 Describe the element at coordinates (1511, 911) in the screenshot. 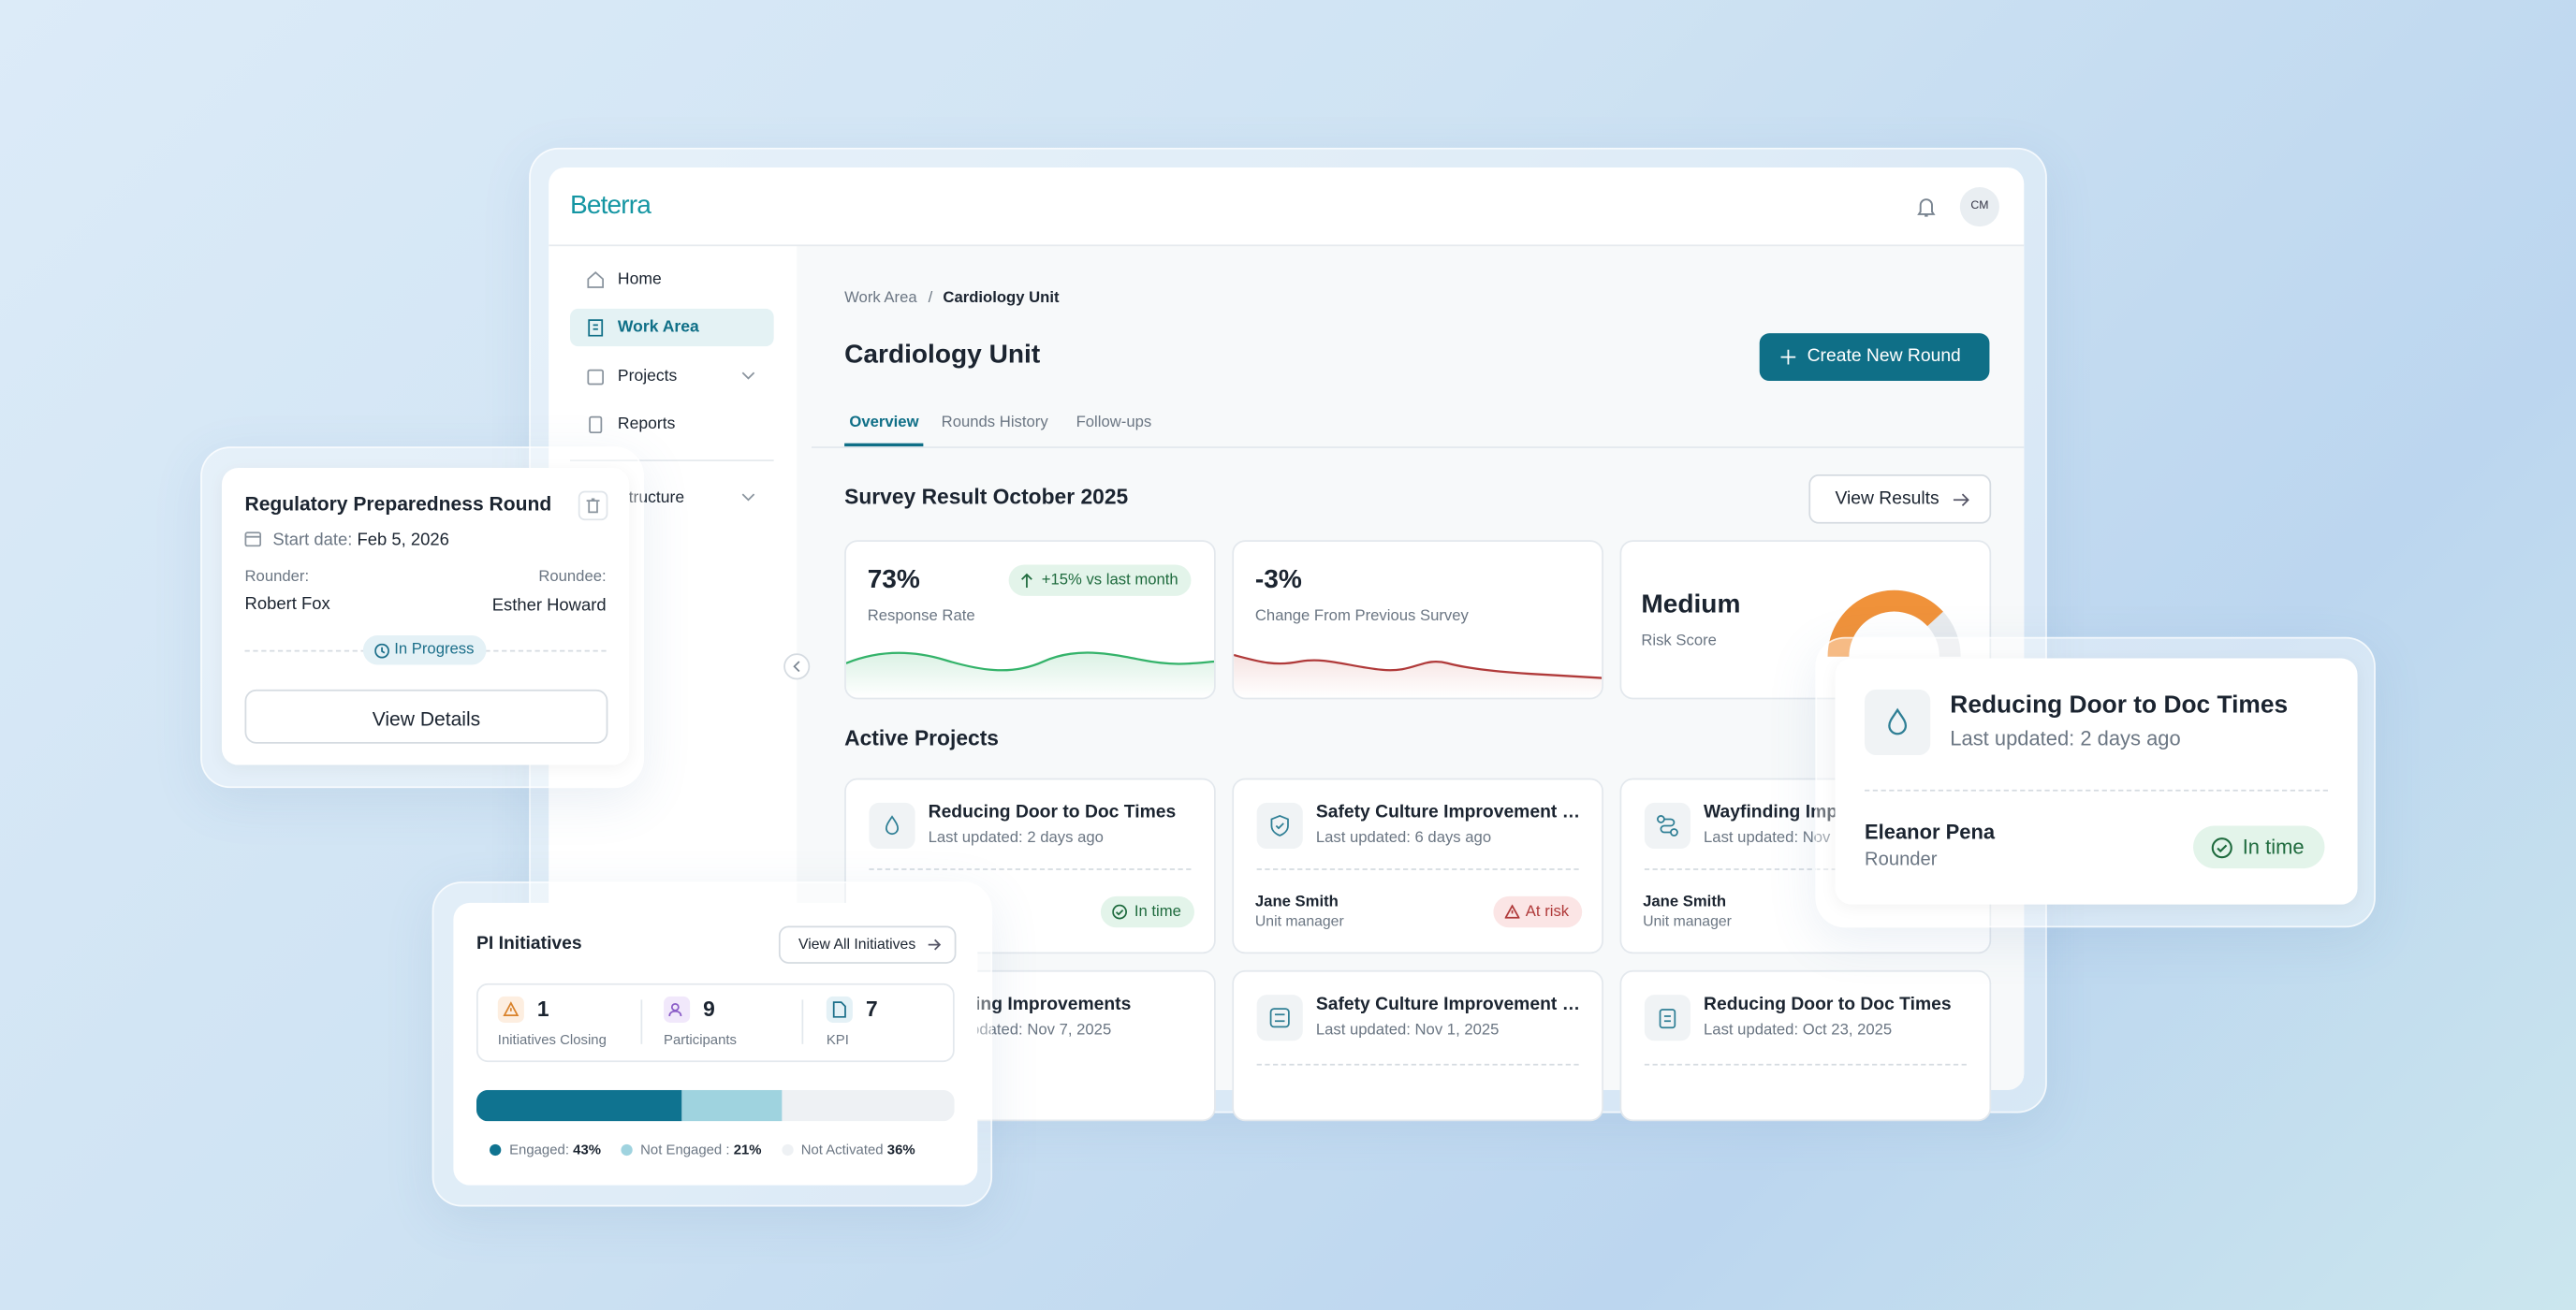

I see `warning-icon` at that location.